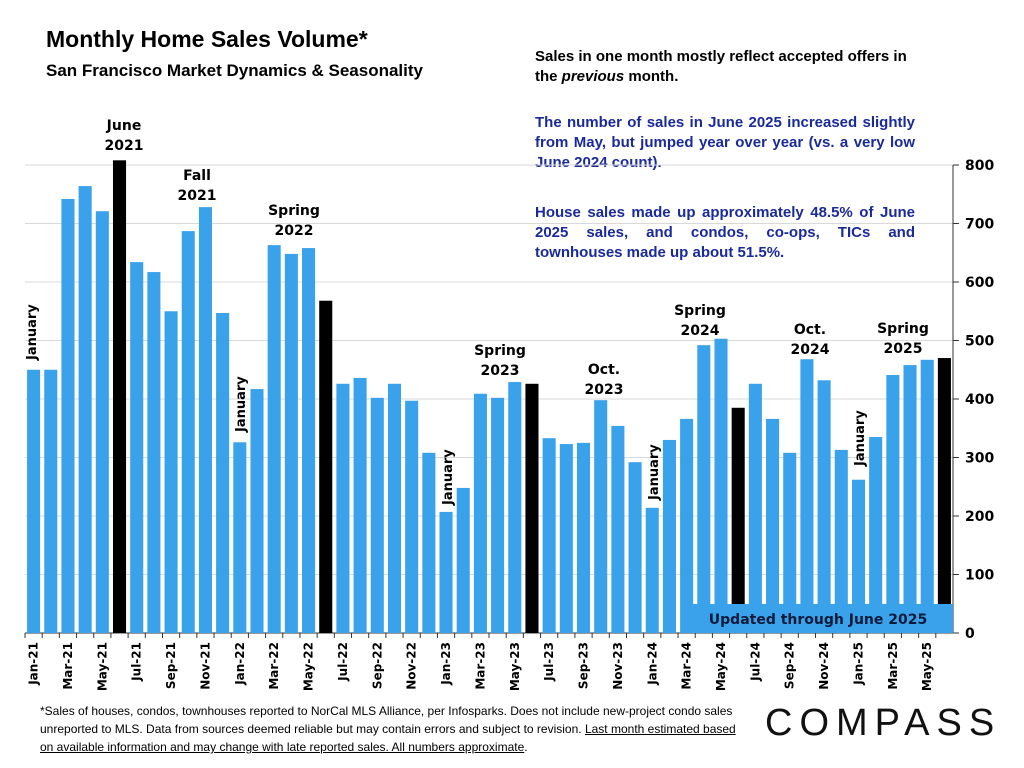 The width and height of the screenshot is (1024, 768). I want to click on y-tick-label: 100, so click(979, 576).